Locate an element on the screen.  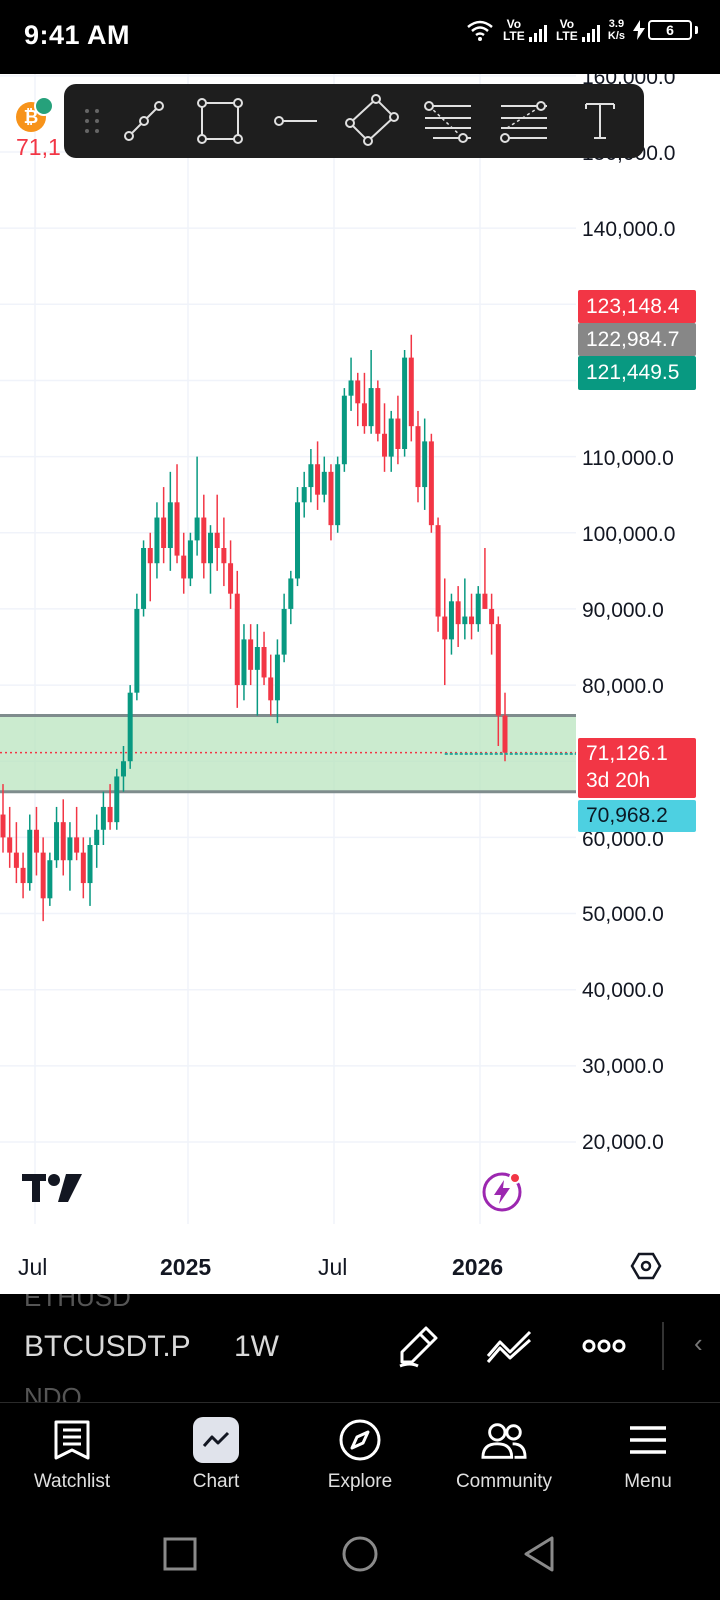
recents-button is located at coordinates (180, 1554).